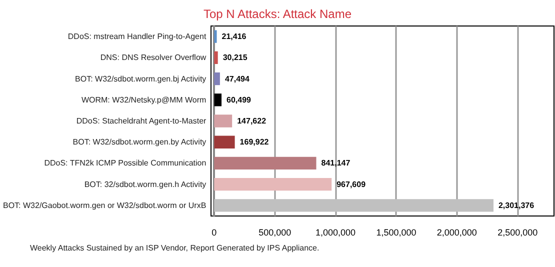 This screenshot has height=267, width=555. Describe the element at coordinates (351, 184) in the screenshot. I see `data-label: 967,609` at that location.